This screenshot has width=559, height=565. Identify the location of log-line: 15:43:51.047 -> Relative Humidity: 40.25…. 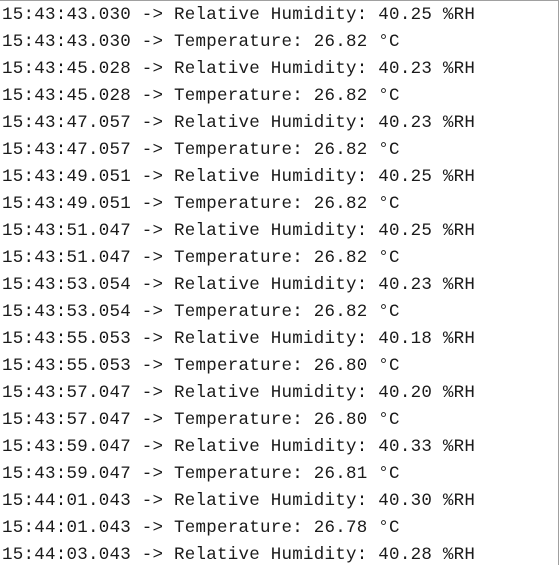
(239, 231).